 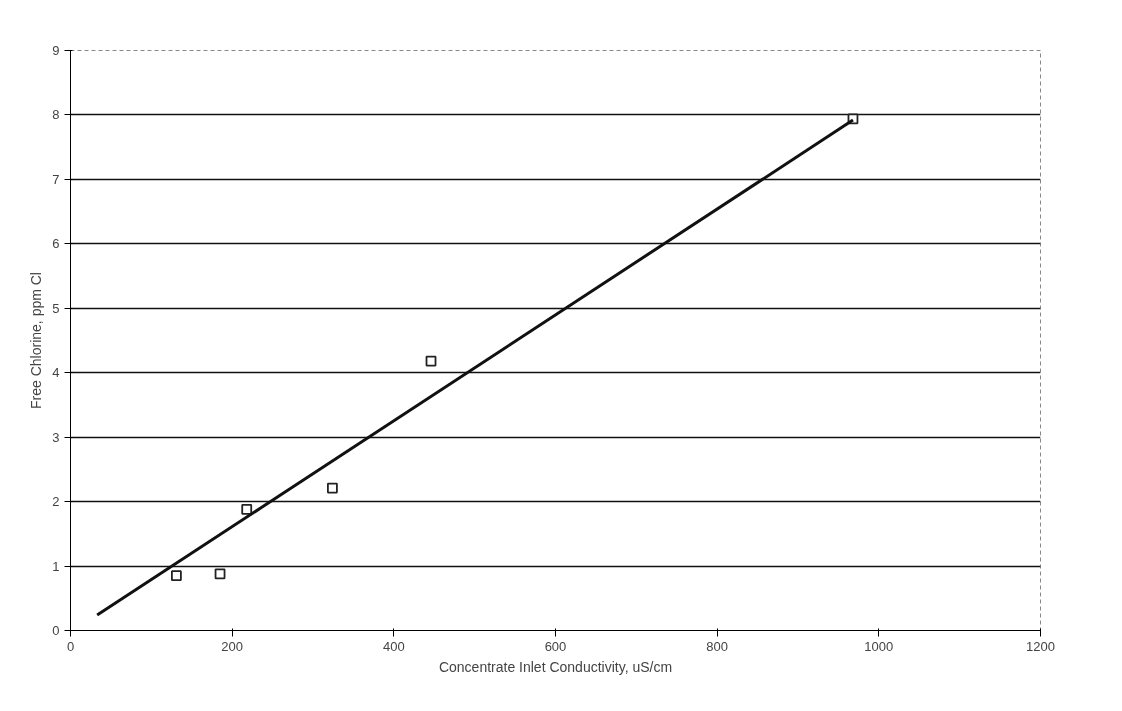 I want to click on x-tick-label: 600, so click(x=555, y=646).